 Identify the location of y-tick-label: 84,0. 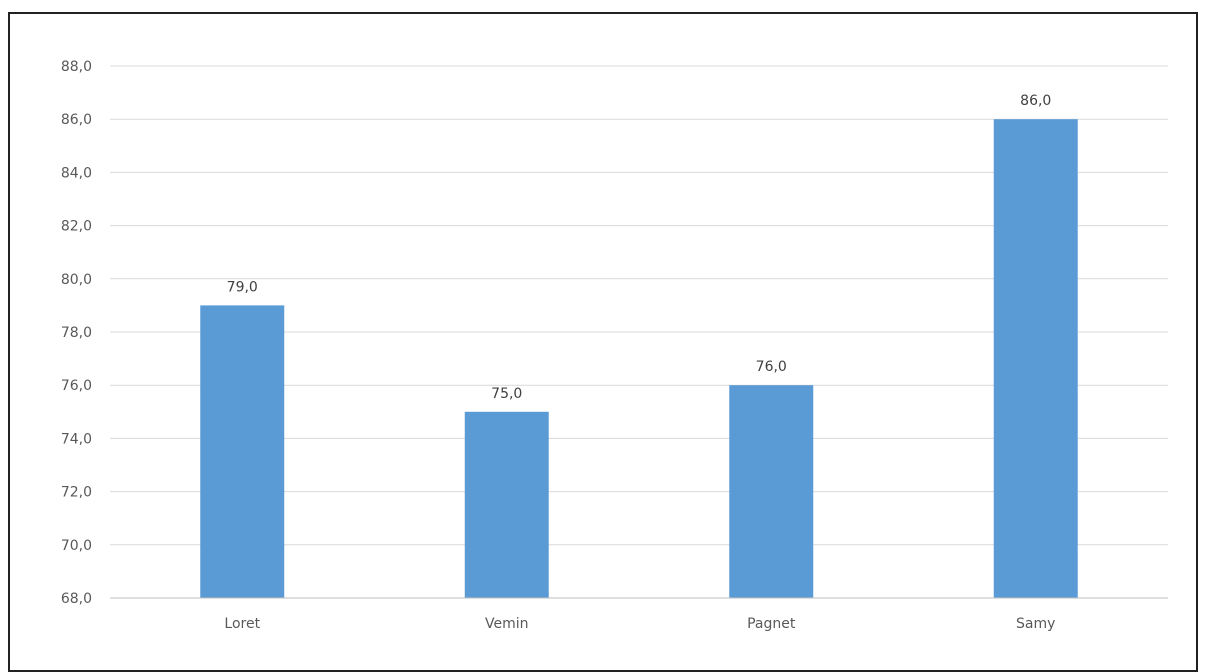
(76, 173).